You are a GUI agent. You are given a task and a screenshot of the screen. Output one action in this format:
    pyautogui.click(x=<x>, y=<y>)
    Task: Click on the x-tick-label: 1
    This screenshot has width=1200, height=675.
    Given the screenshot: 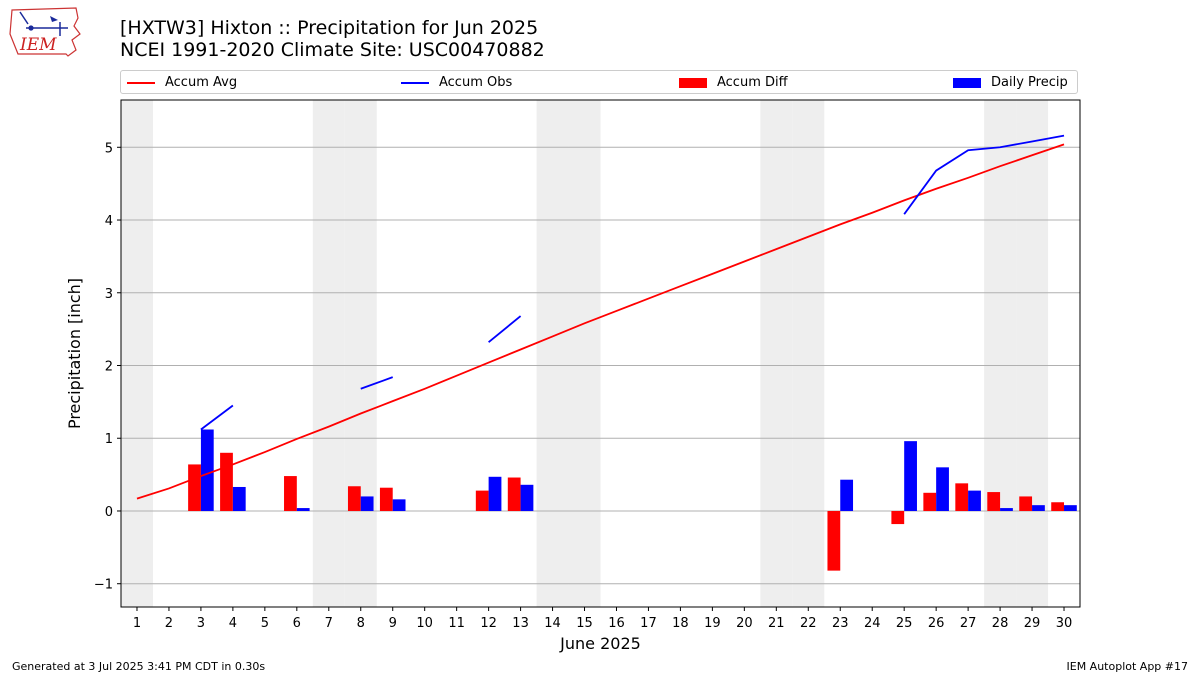 What is the action you would take?
    pyautogui.click(x=137, y=623)
    